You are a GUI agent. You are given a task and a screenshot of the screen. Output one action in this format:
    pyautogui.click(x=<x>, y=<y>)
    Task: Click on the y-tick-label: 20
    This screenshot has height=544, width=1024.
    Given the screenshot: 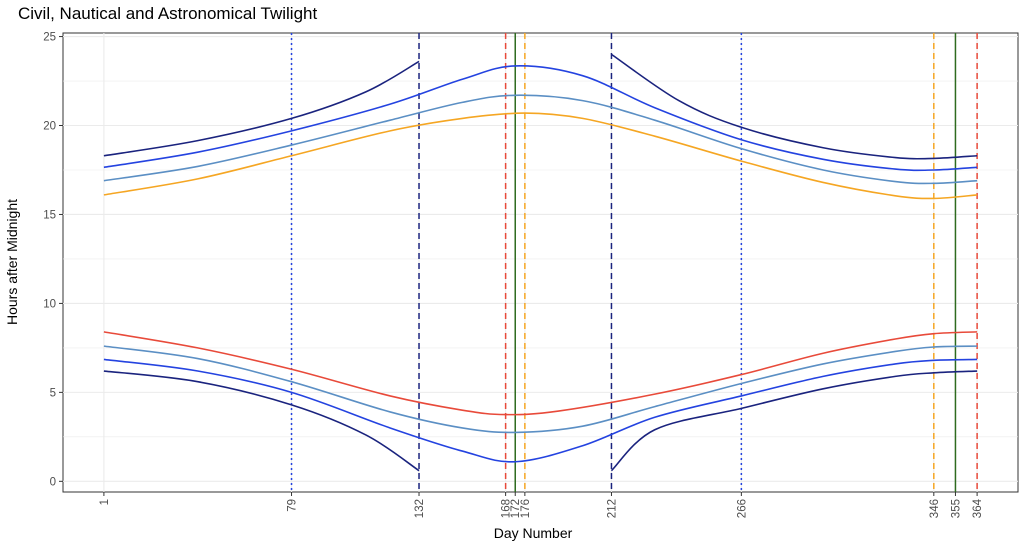 What is the action you would take?
    pyautogui.click(x=49, y=127)
    